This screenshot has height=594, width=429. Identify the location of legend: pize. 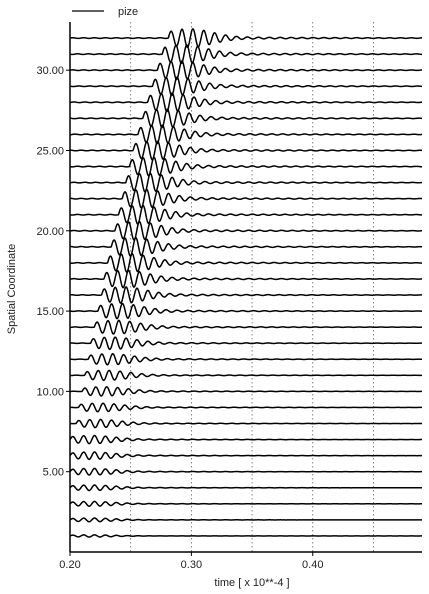
(105, 12).